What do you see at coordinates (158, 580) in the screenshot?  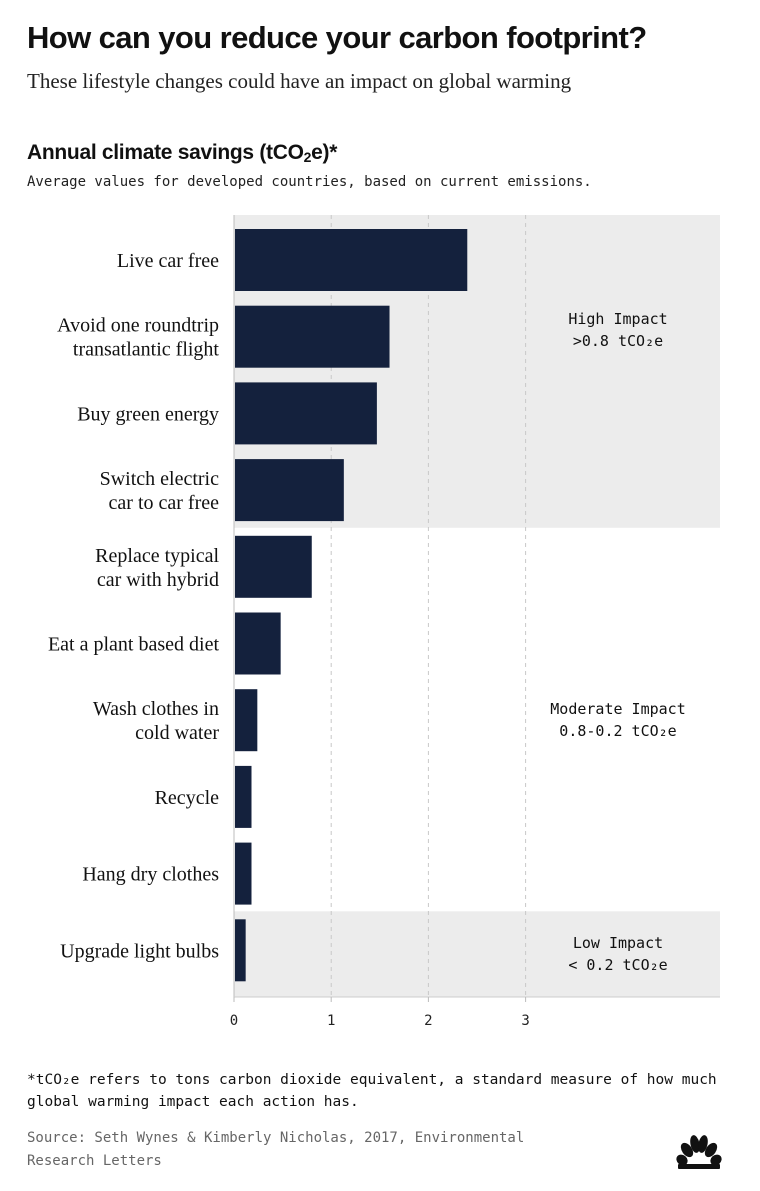 I see `category-label-line: car with hybrid` at bounding box center [158, 580].